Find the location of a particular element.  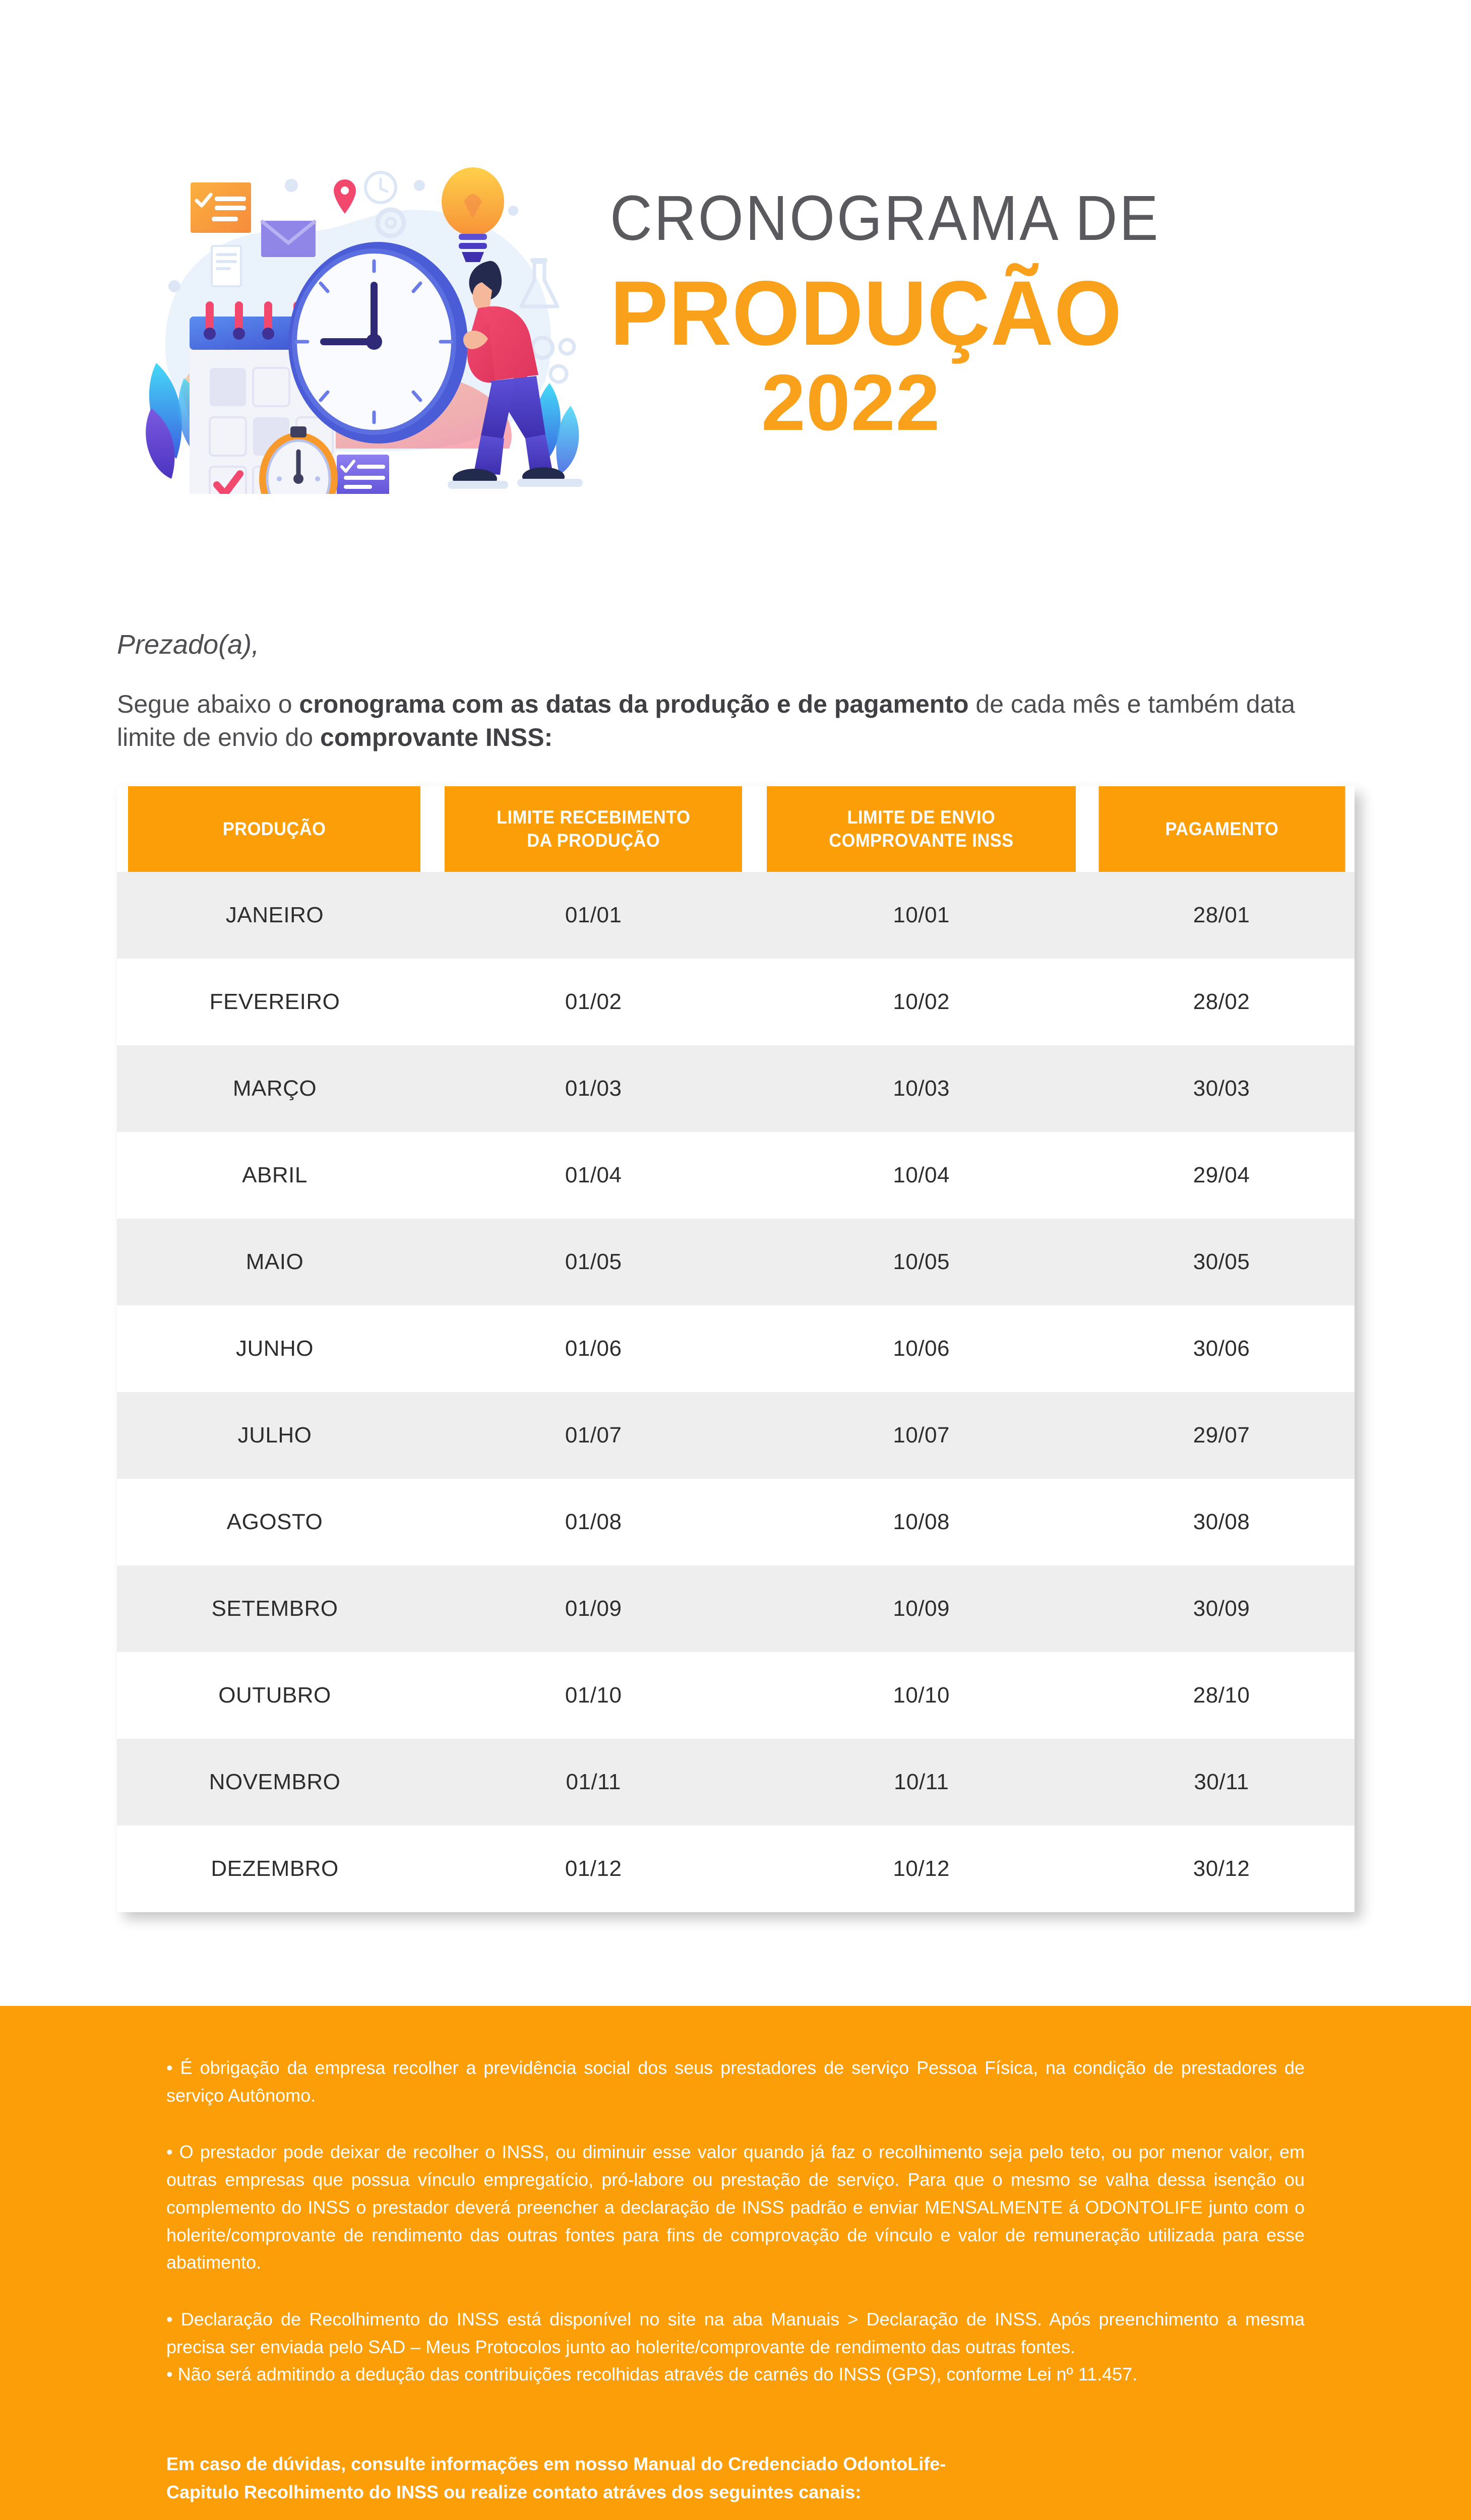

cell-pagamento: 30/09 is located at coordinates (1221, 1608).